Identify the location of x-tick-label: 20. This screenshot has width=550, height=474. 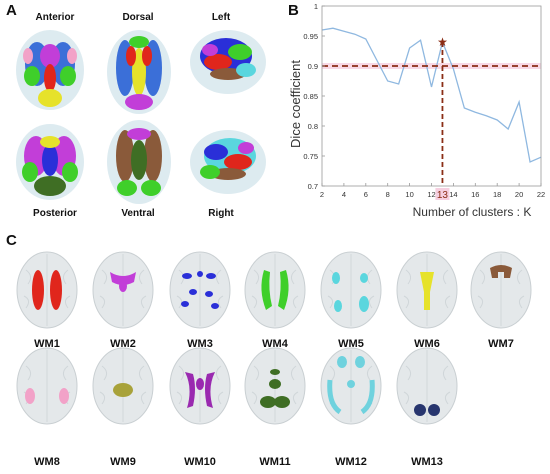
(519, 194).